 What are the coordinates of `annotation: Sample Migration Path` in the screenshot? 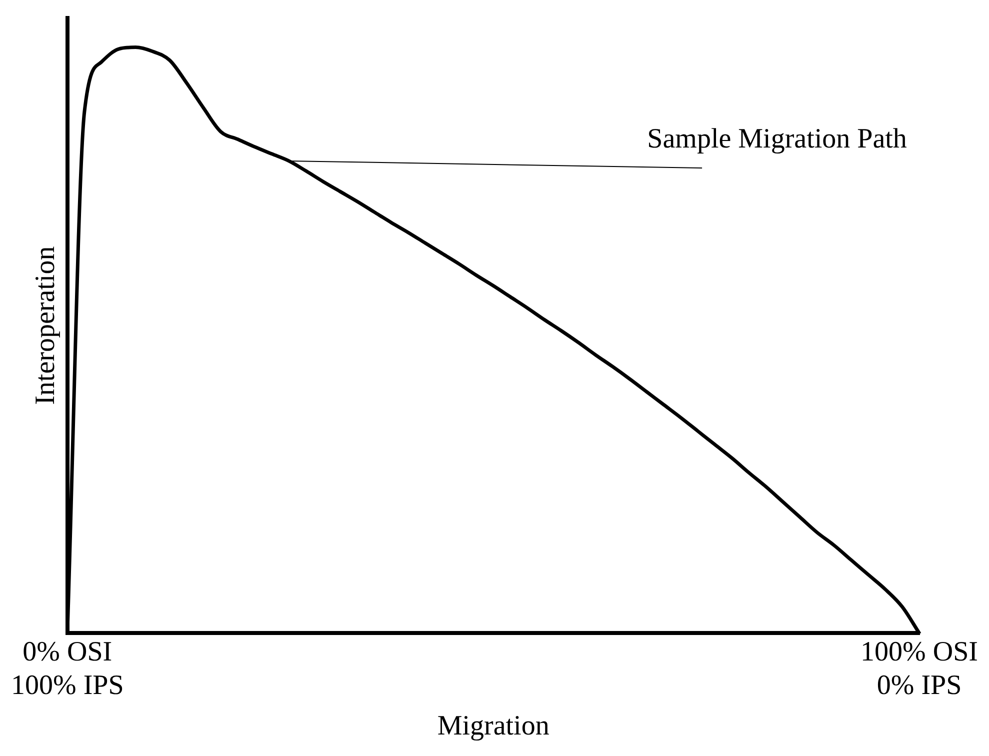 It's located at (777, 138).